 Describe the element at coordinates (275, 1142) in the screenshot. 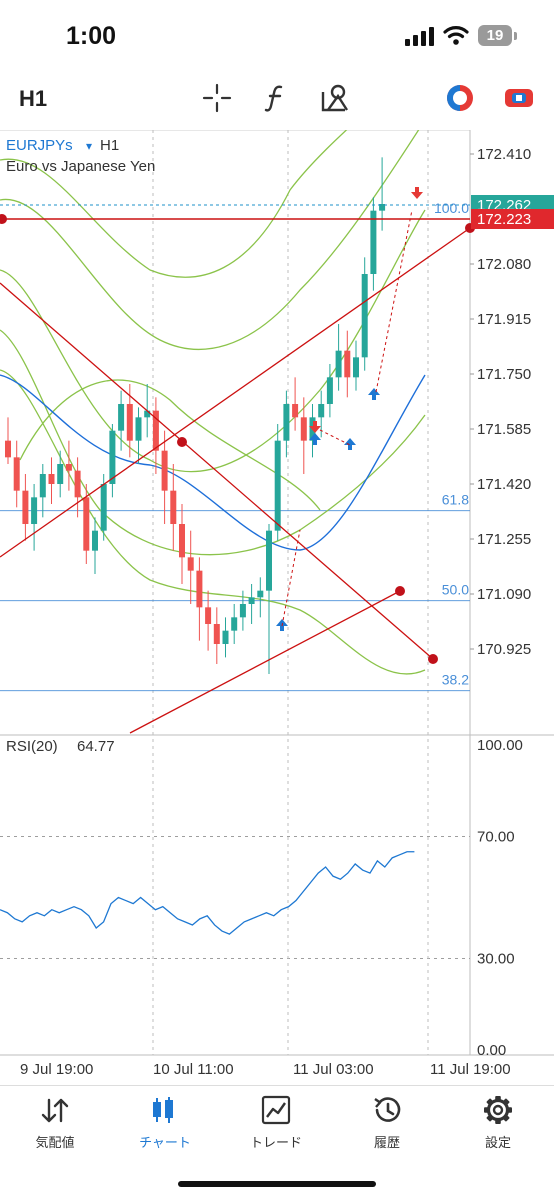

I see `tab-trade-label: トレード` at that location.